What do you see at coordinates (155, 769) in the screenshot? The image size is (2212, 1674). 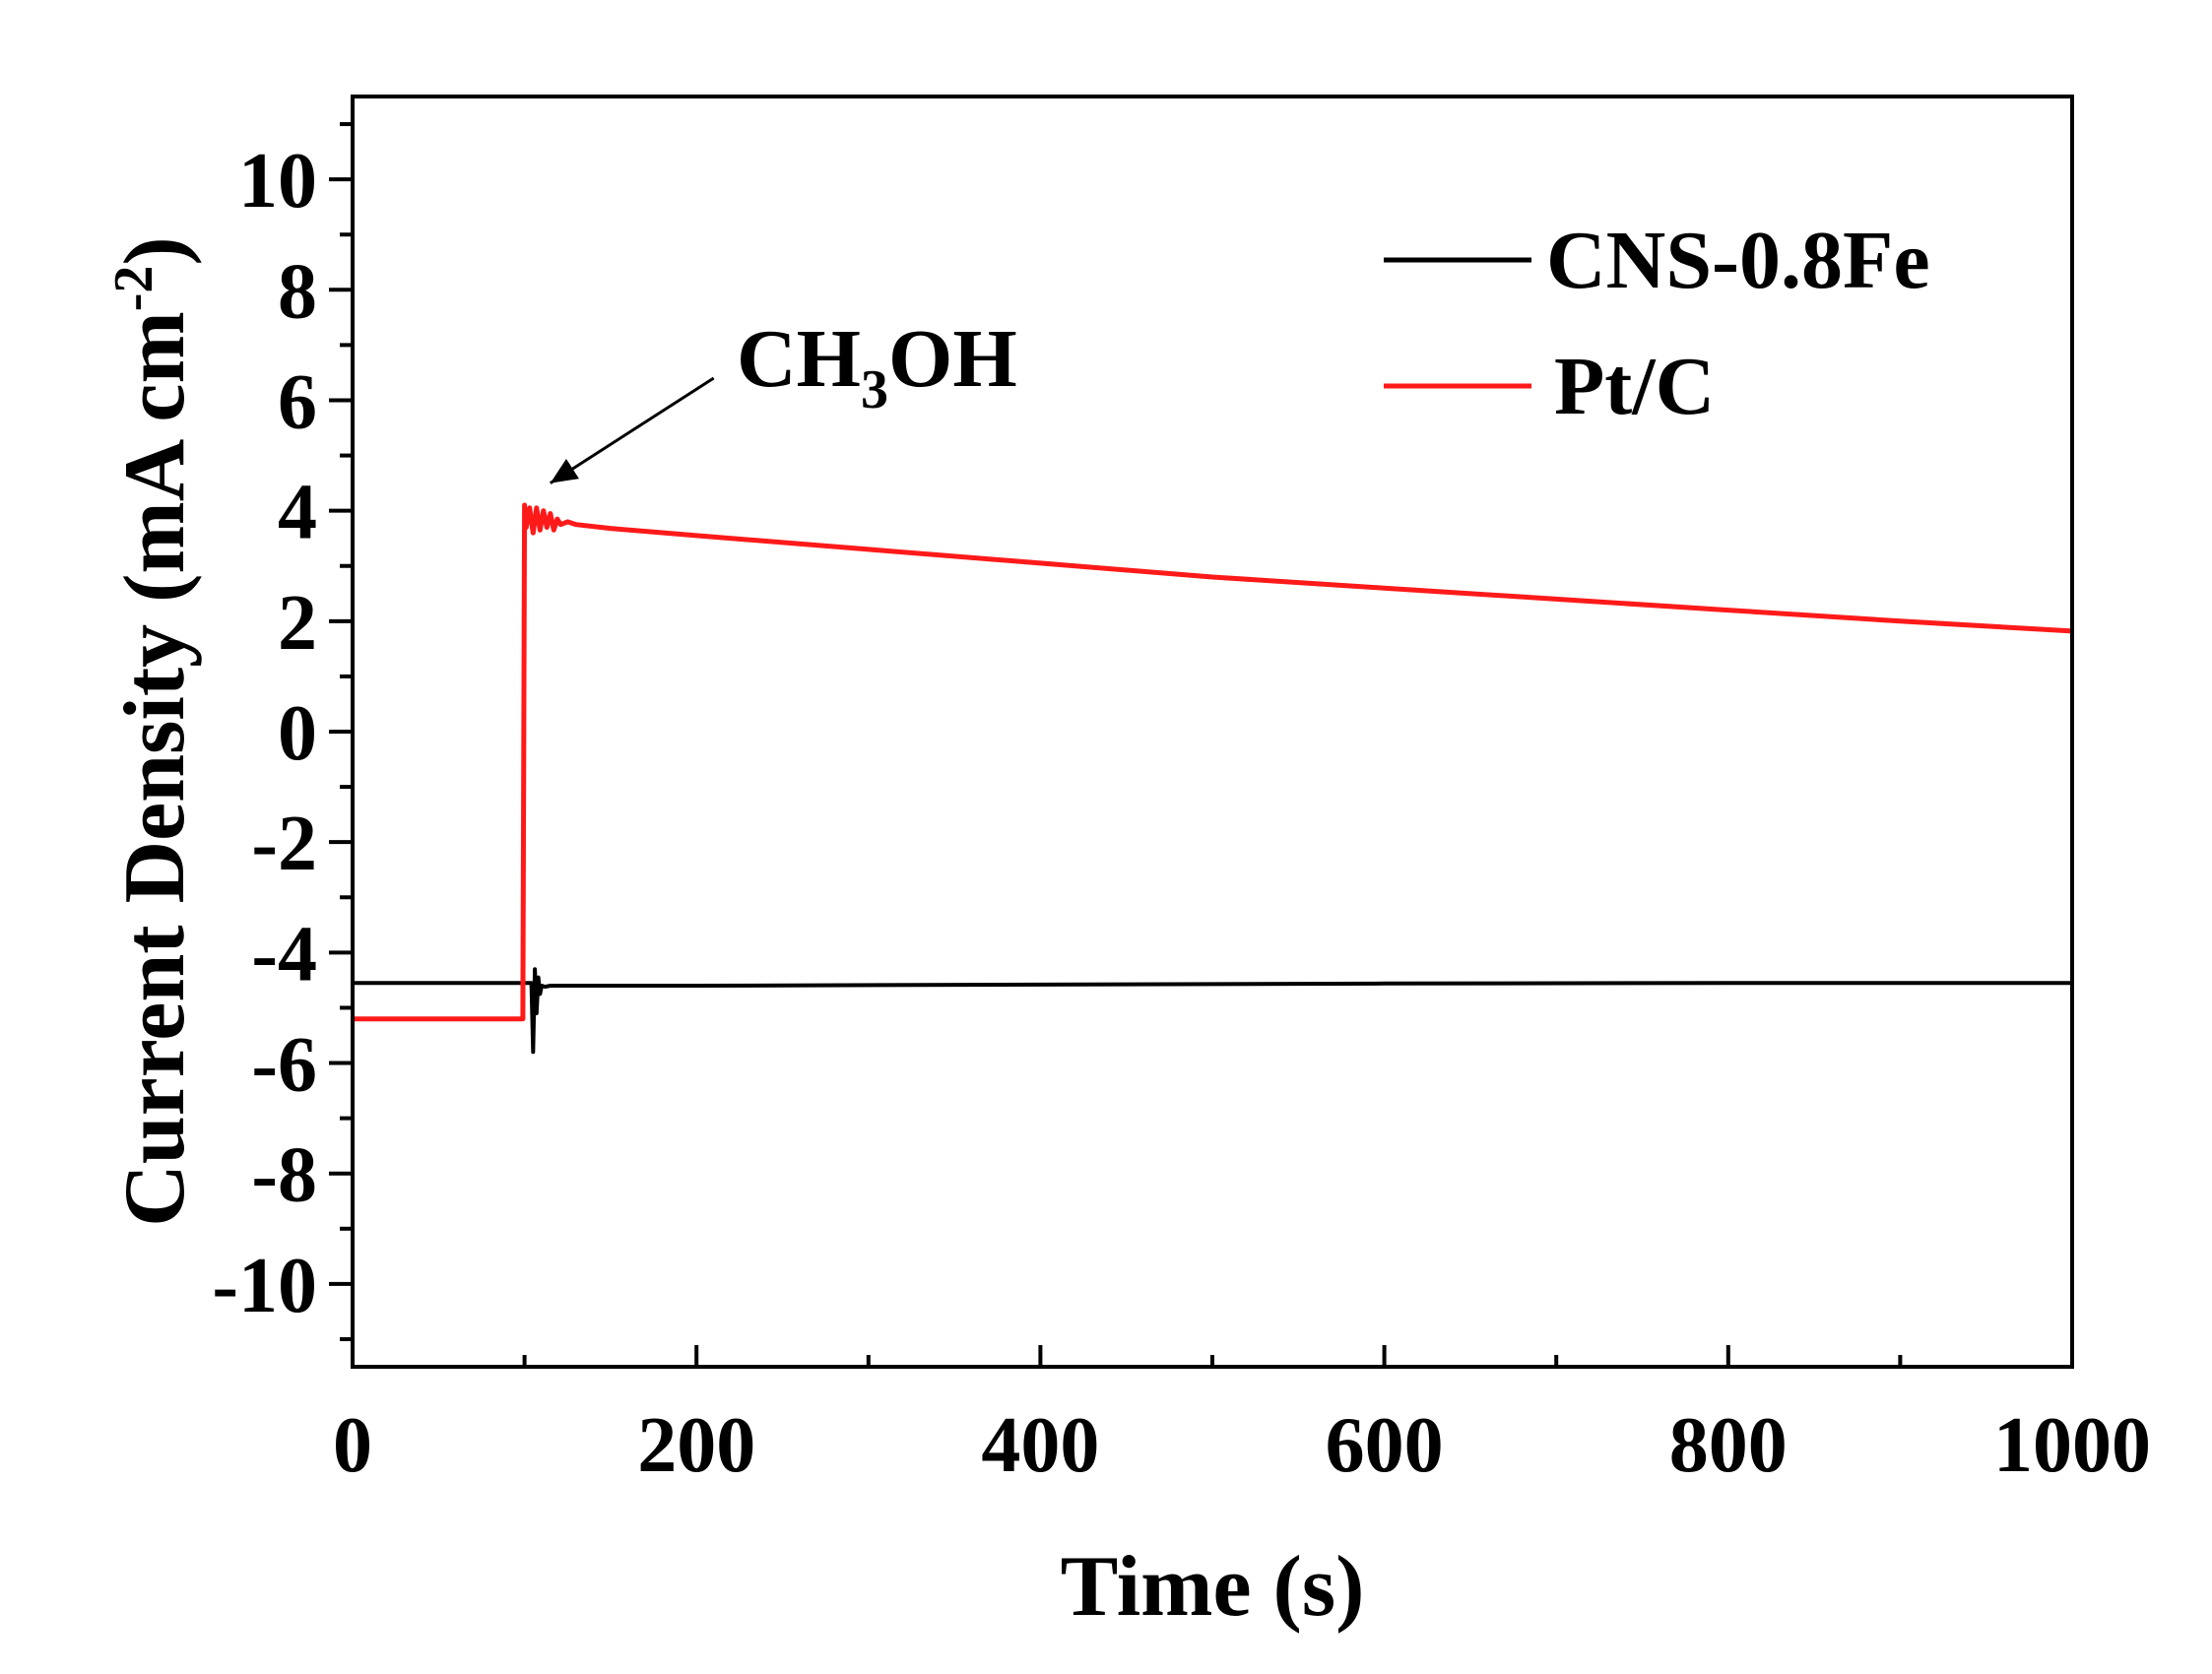 I see `y-axis-title-main: Current Density (mA cm` at bounding box center [155, 769].